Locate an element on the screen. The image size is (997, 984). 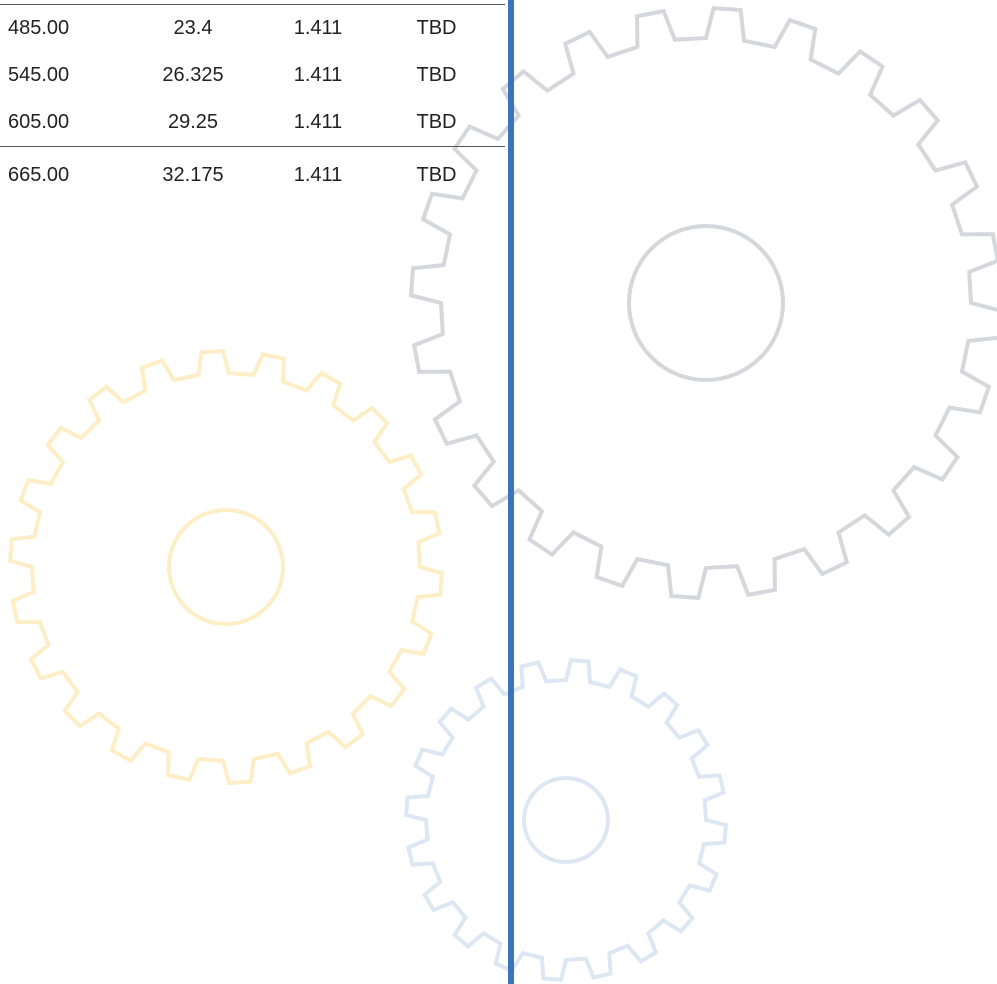
table-cell: 29.25 is located at coordinates (193, 122).